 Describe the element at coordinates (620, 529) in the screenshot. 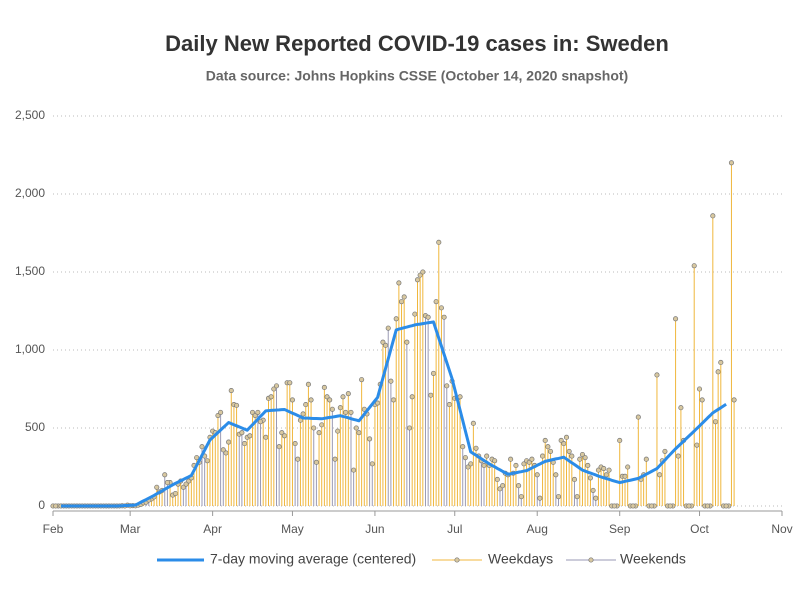

I see `x-tick-label: Sep` at that location.